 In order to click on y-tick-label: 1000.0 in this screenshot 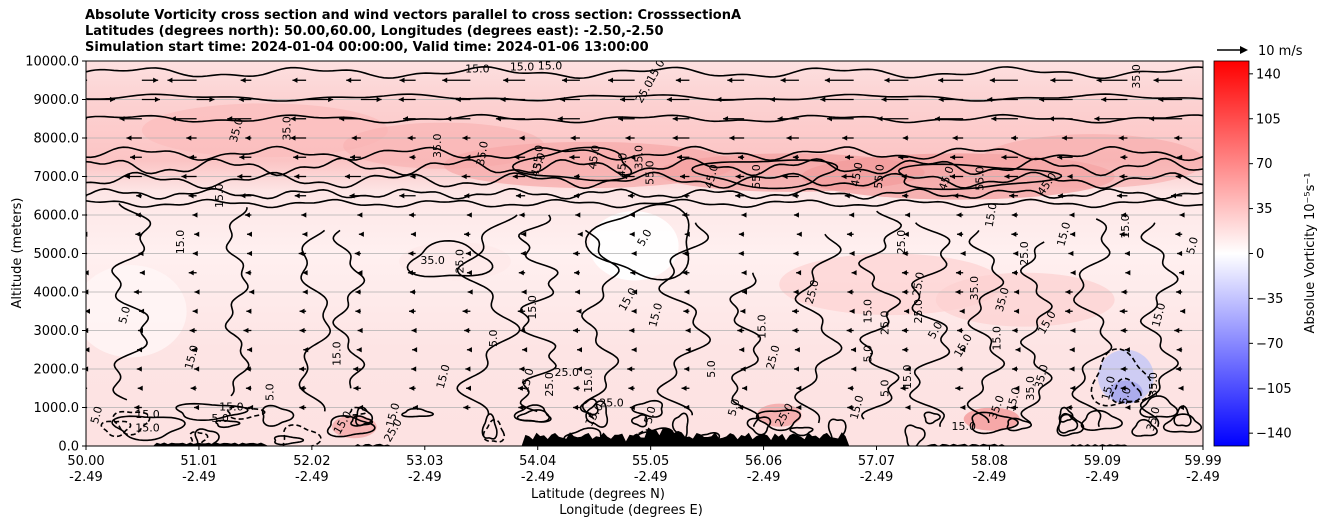, I will do `click(57, 408)`.